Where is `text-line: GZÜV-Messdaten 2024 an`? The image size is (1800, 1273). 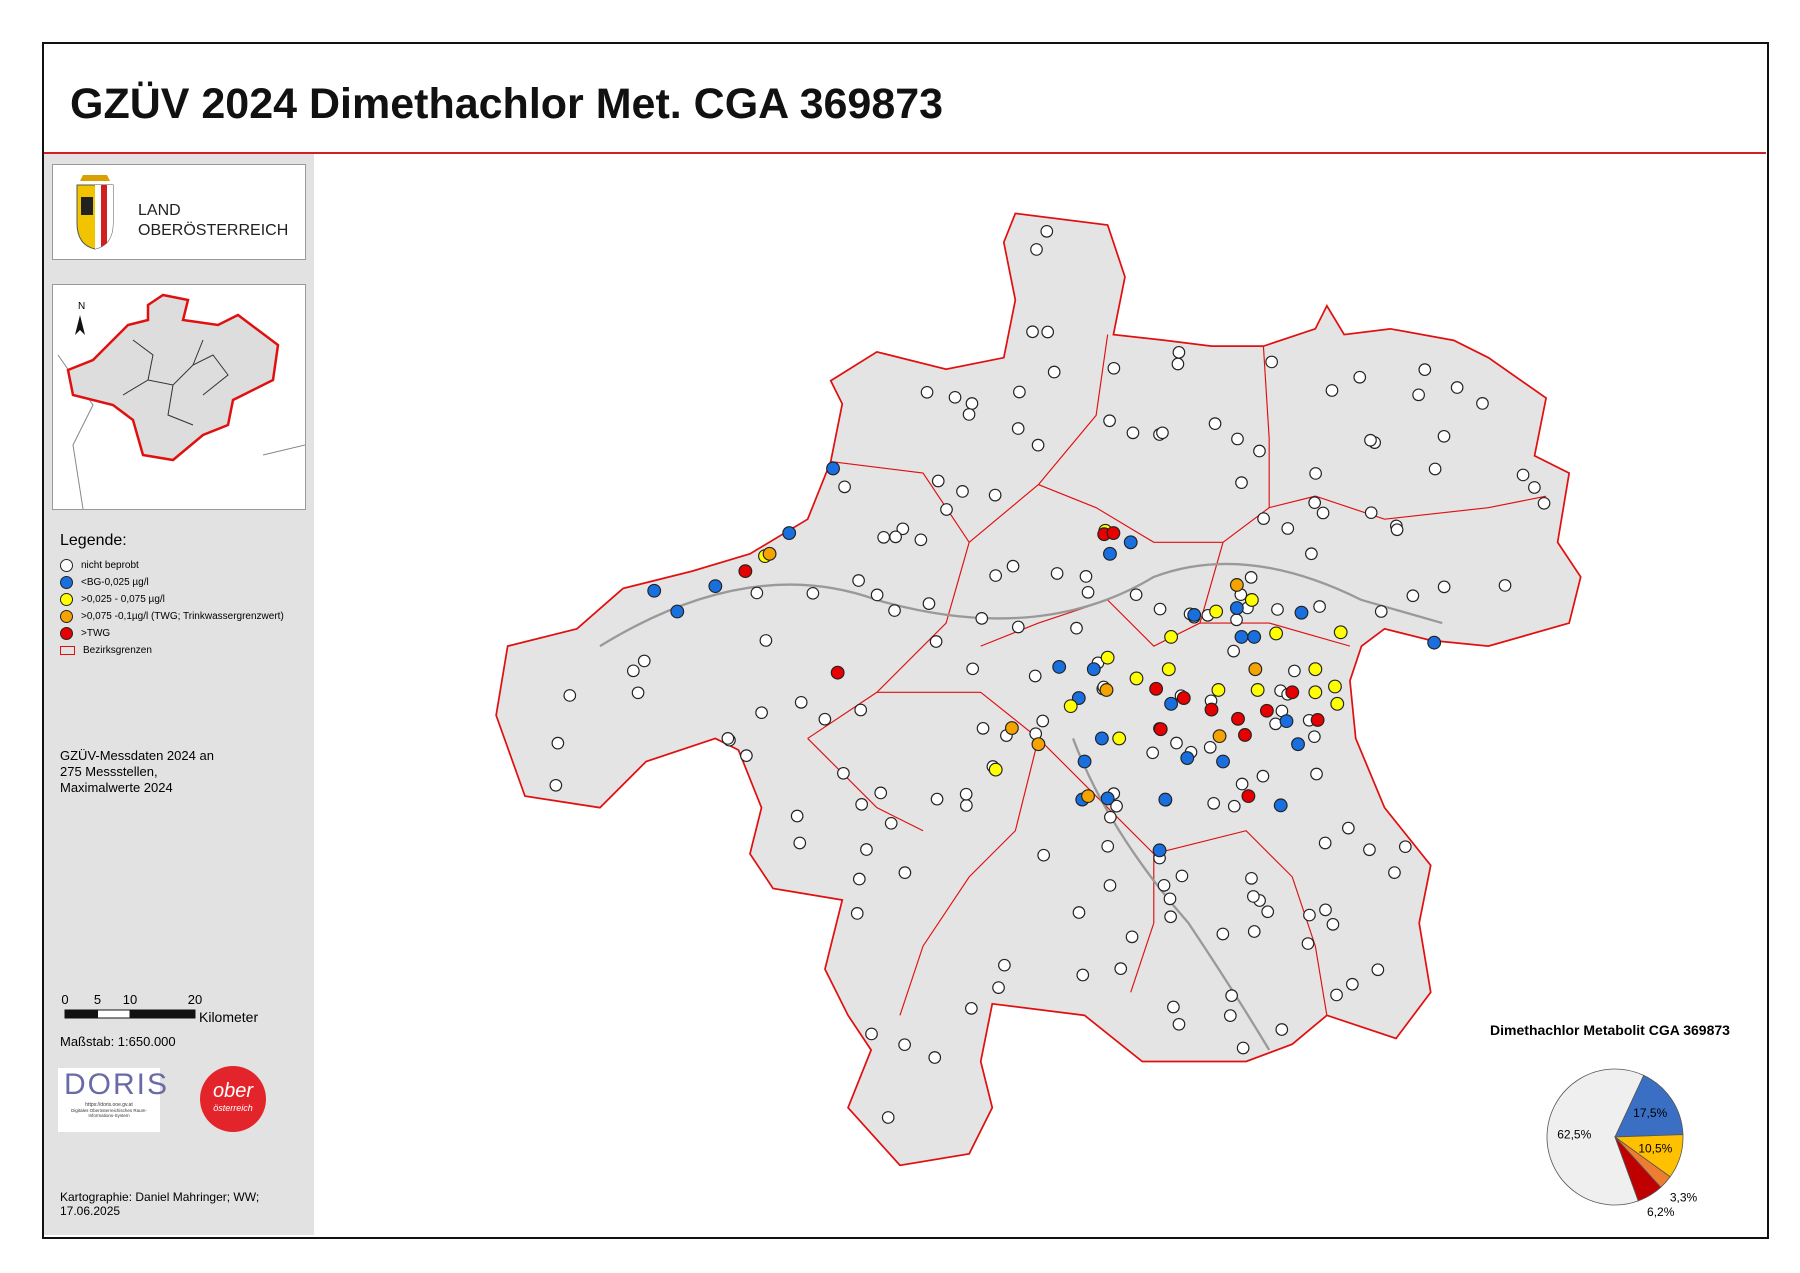
text-line: GZÜV-Messdaten 2024 an is located at coordinates (137, 755).